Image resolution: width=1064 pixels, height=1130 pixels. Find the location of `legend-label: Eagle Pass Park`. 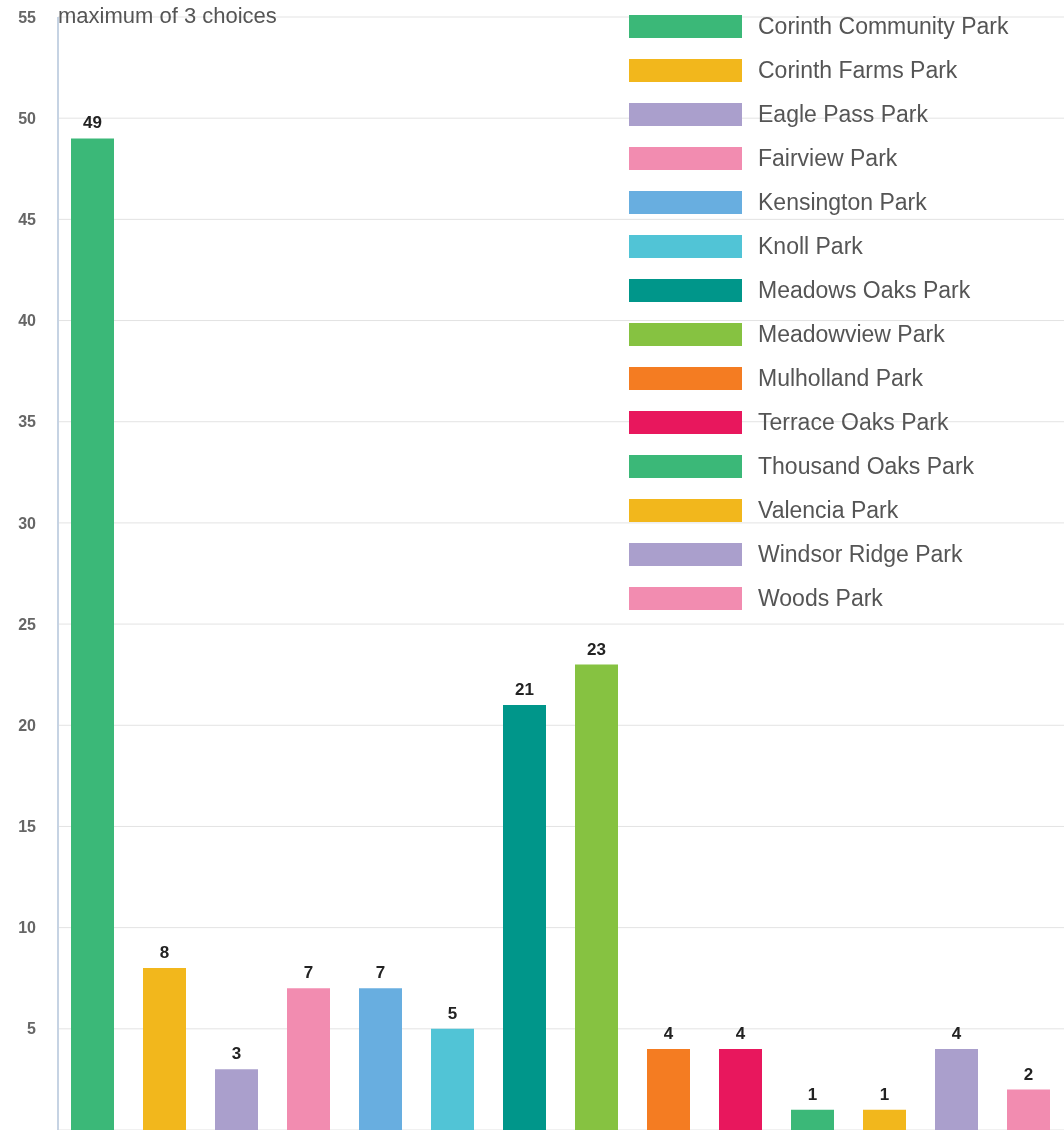

legend-label: Eagle Pass Park is located at coordinates (843, 114).